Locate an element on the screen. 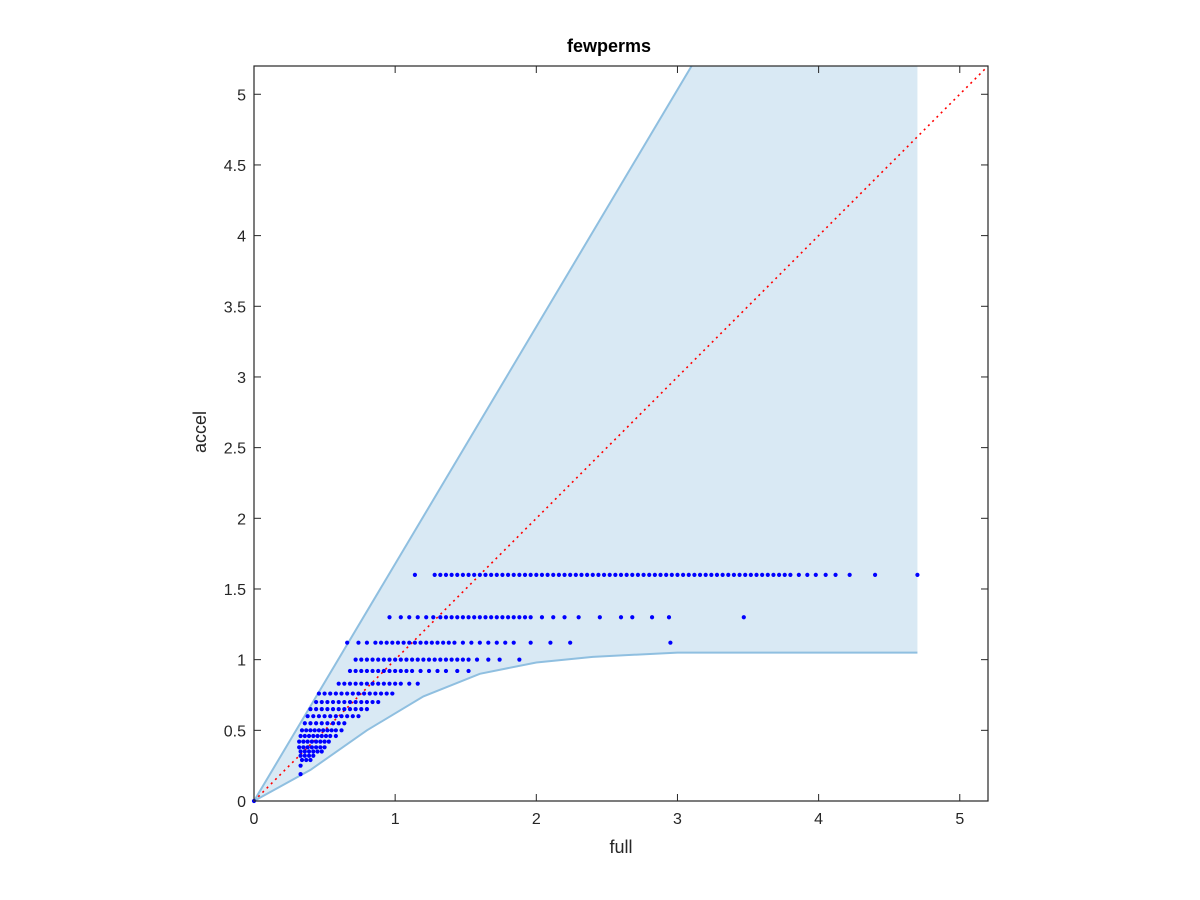  x-tick-label: 2 is located at coordinates (536, 819).